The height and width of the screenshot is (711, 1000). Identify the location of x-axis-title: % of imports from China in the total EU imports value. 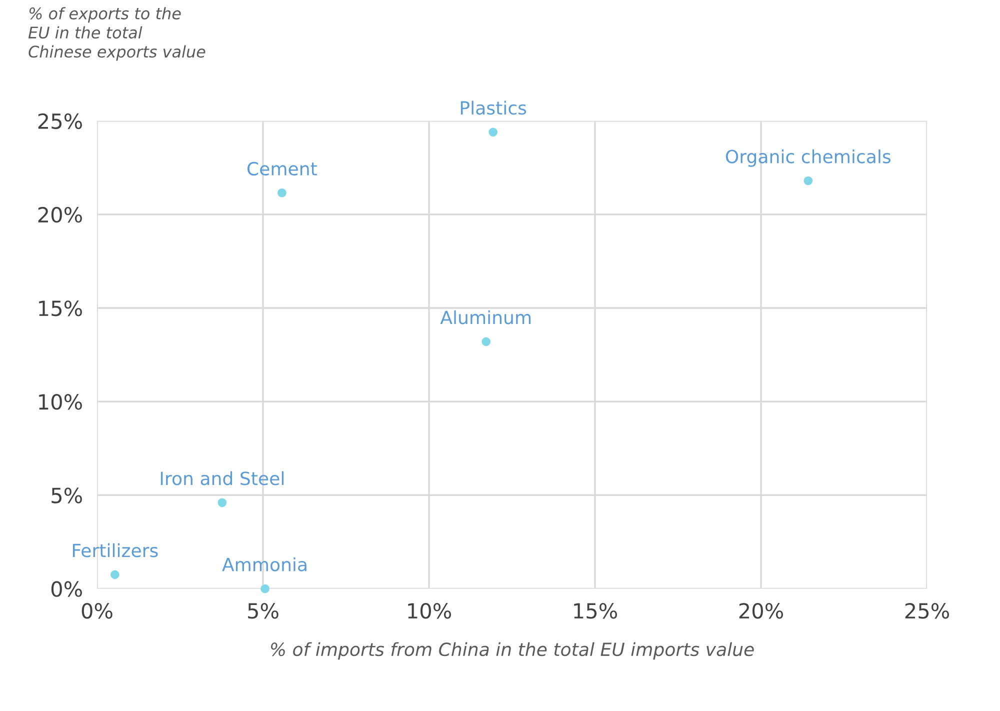
(512, 651).